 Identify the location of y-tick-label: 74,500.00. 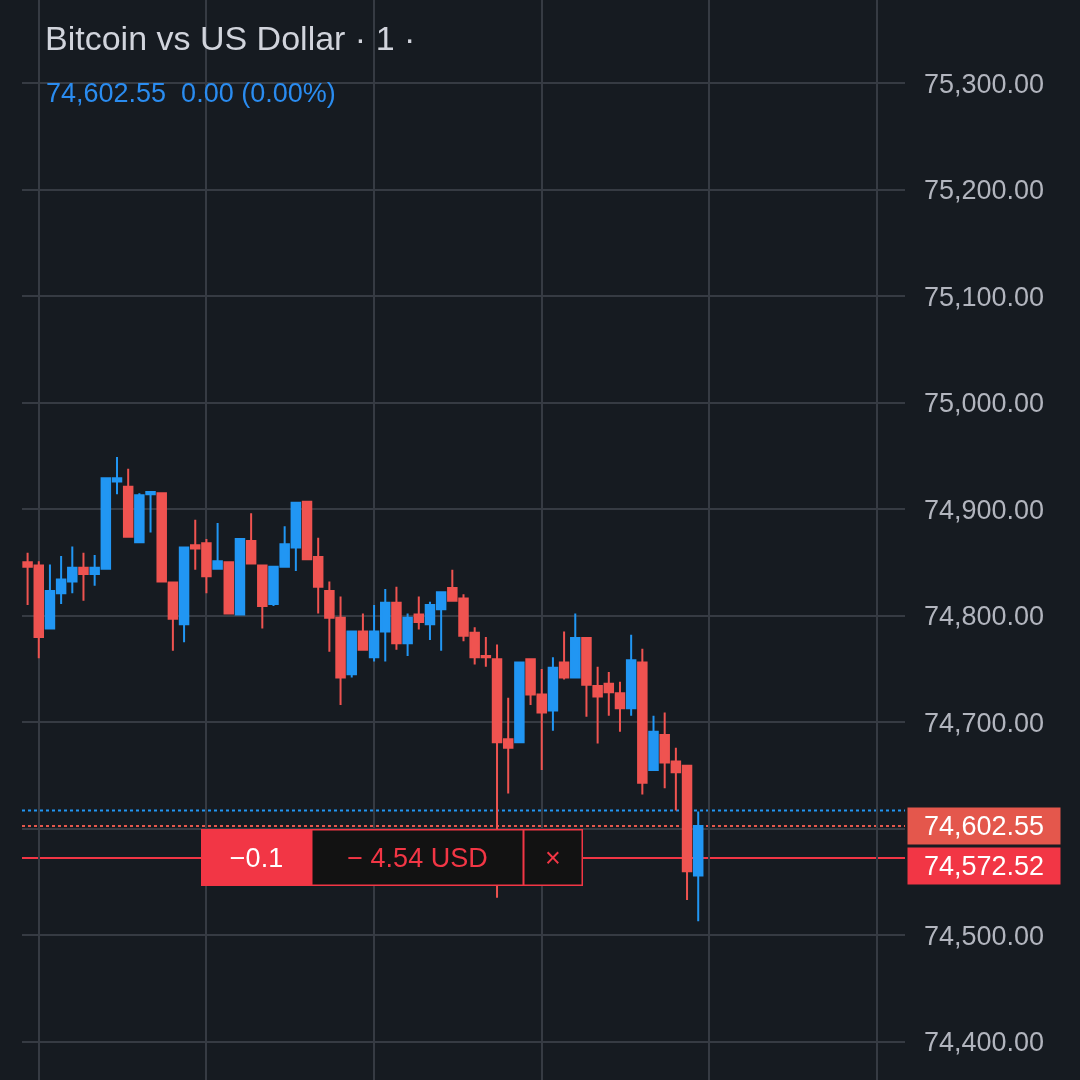
(984, 935).